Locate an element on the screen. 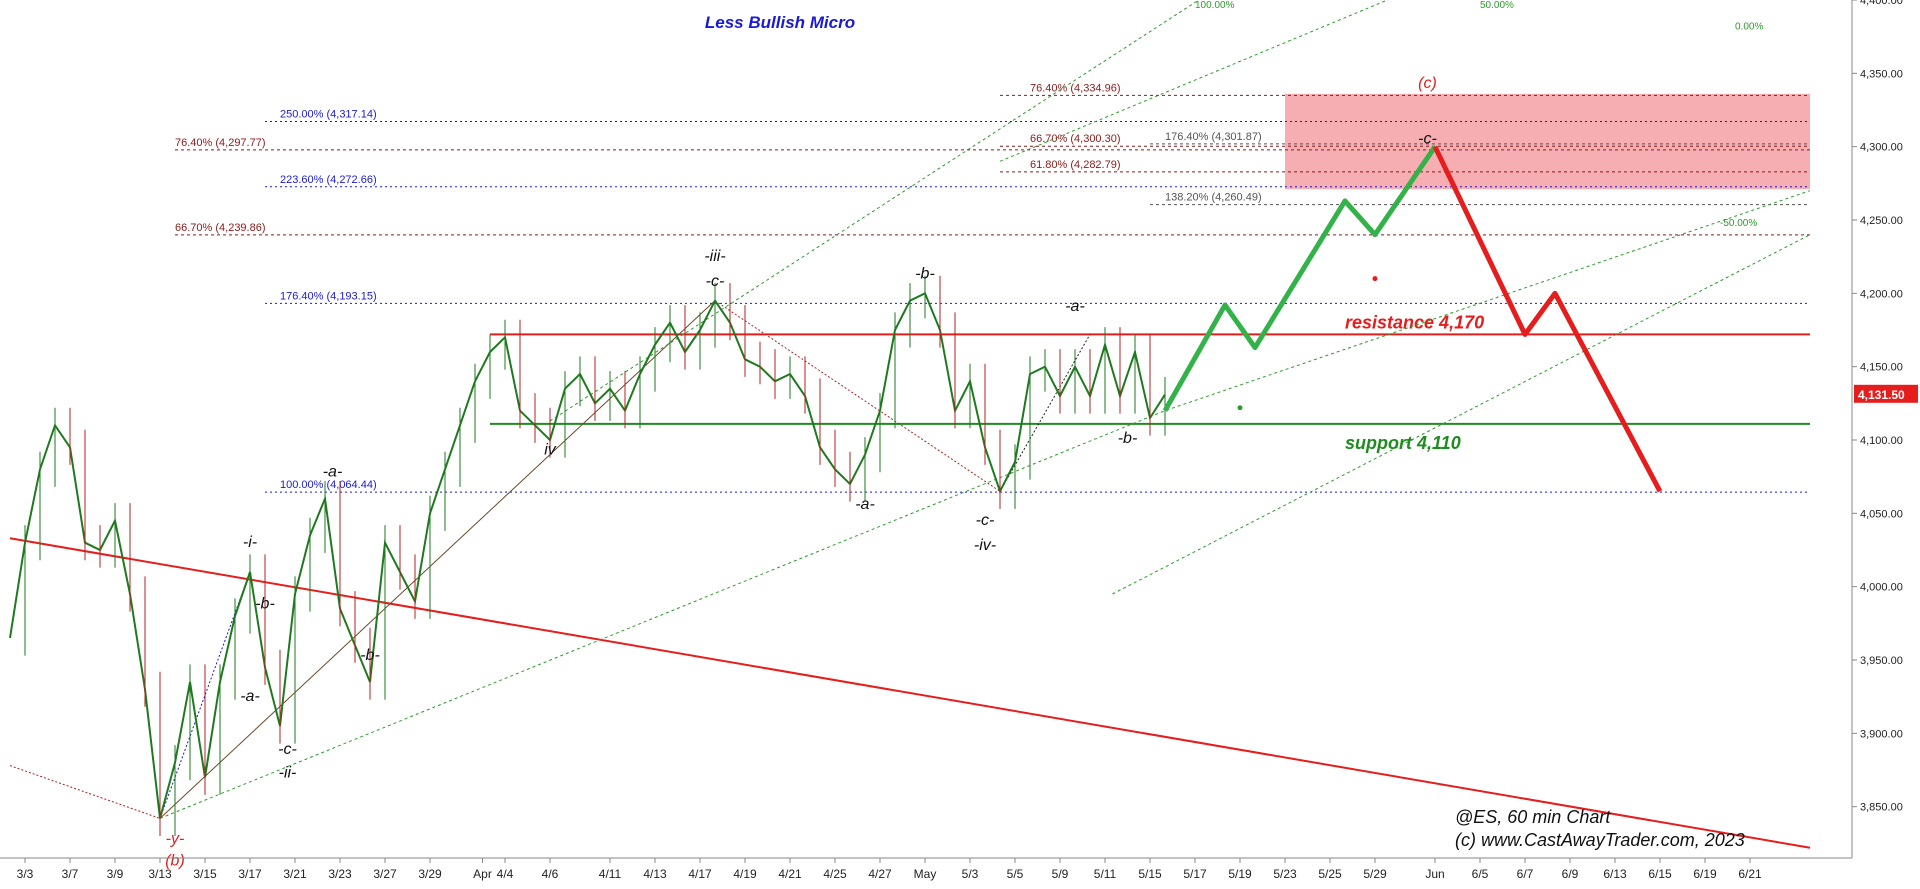 The width and height of the screenshot is (1920, 889). channel-label: 50.00% is located at coordinates (1497, 5).